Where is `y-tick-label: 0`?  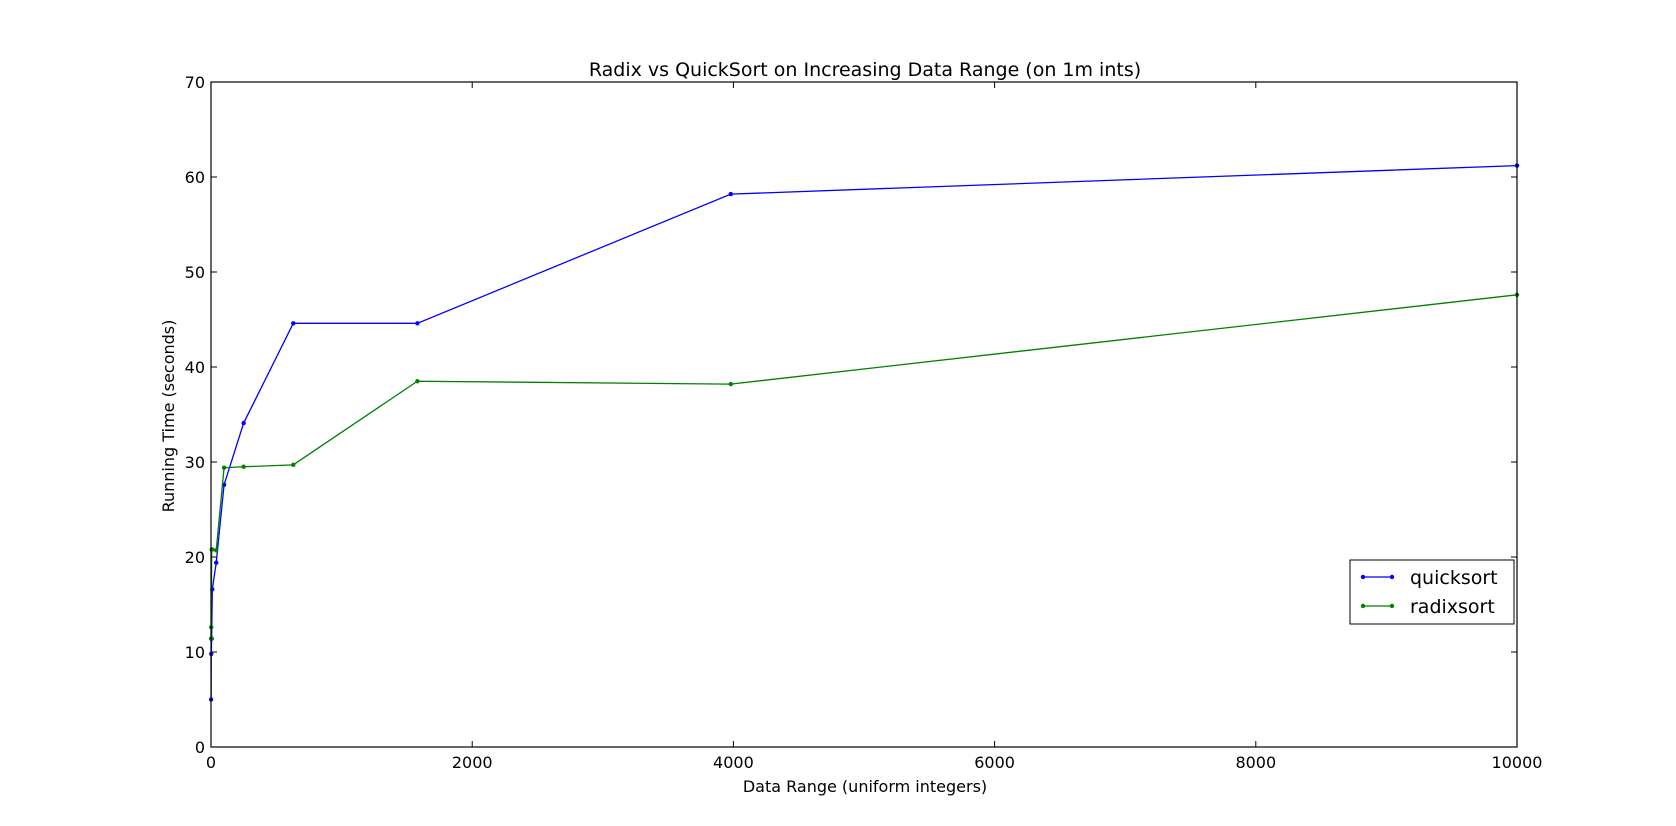
y-tick-label: 0 is located at coordinates (200, 747).